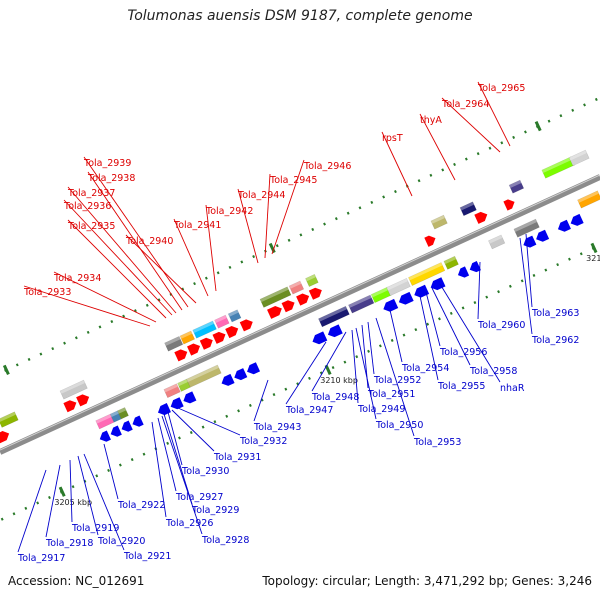 The image size is (600, 600). What do you see at coordinates (309, 410) in the screenshot?
I see `reverse-gene-label: Tola_2947` at bounding box center [309, 410].